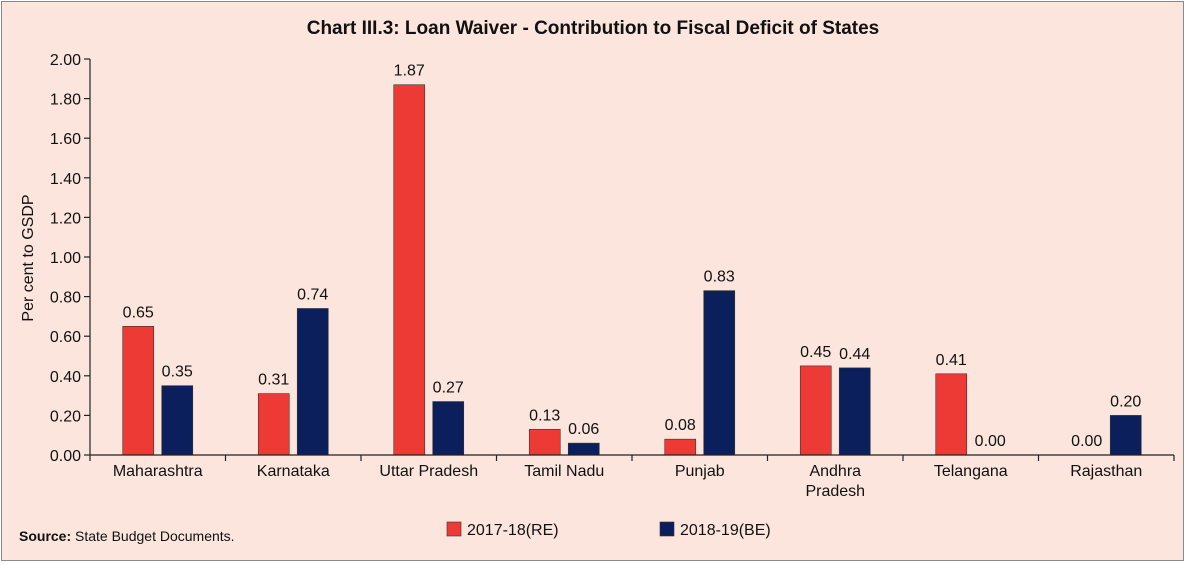  I want to click on data-label: 0.06, so click(583, 429).